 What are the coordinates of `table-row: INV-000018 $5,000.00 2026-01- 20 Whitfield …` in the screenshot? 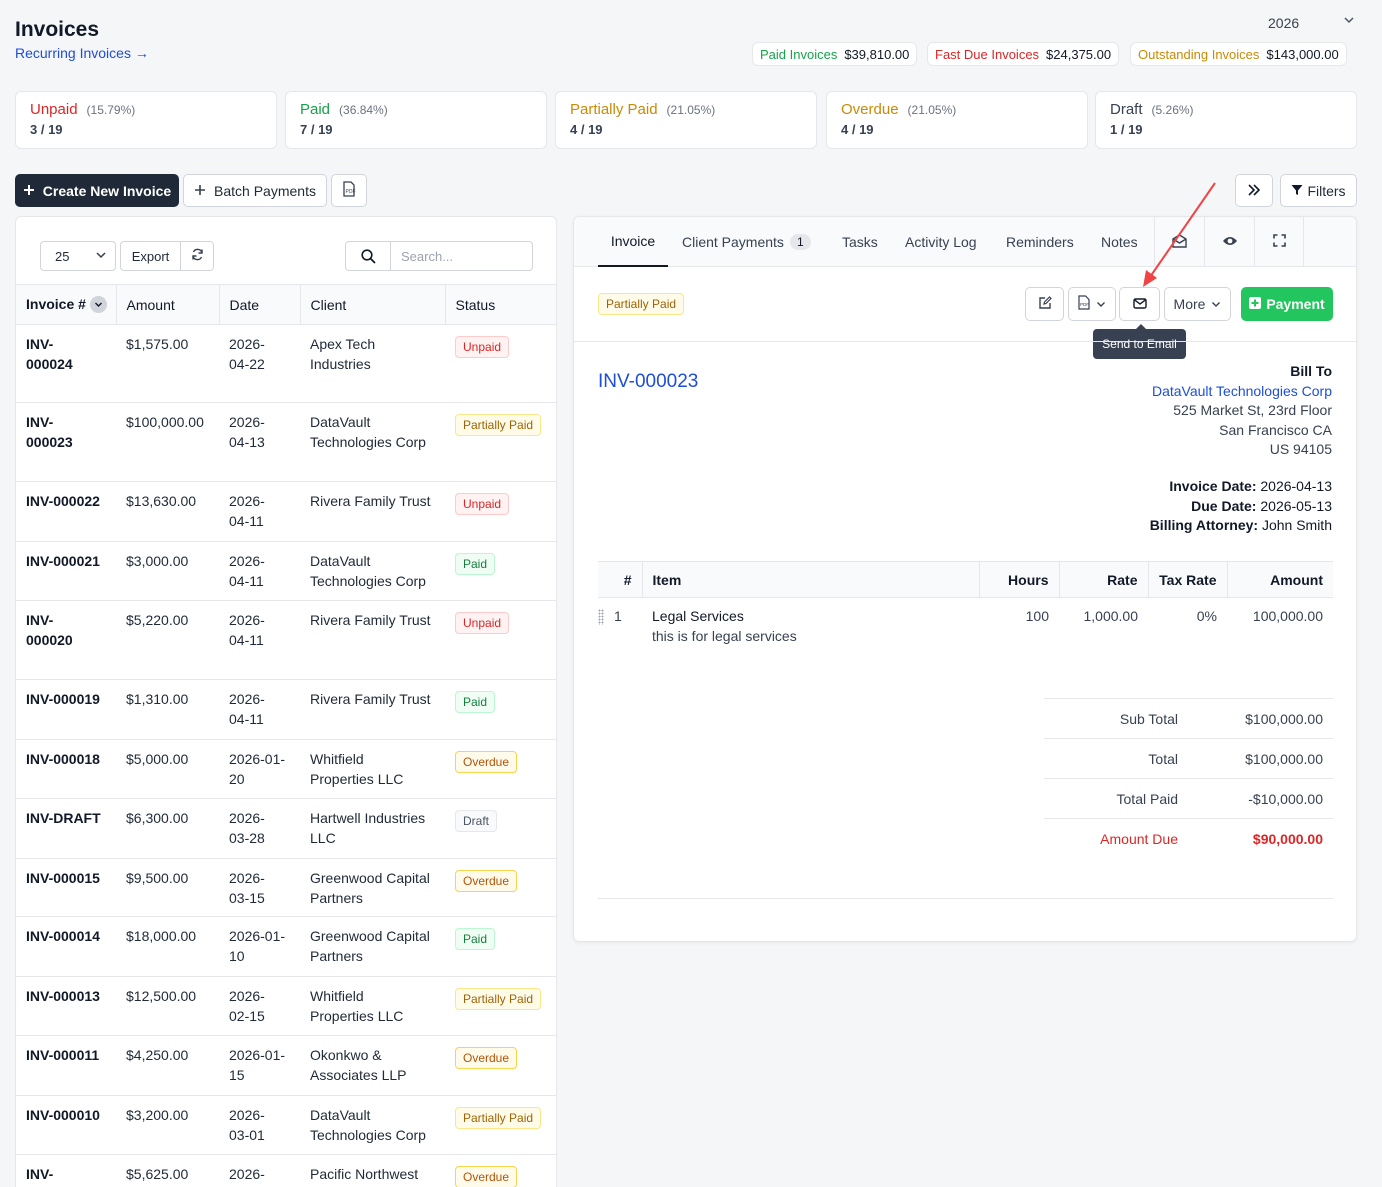 It's located at (286, 769).